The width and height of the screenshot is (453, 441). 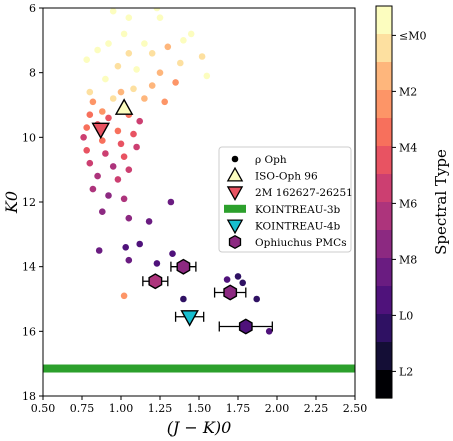 I want to click on colorbar-tick-label: M6, so click(x=408, y=203).